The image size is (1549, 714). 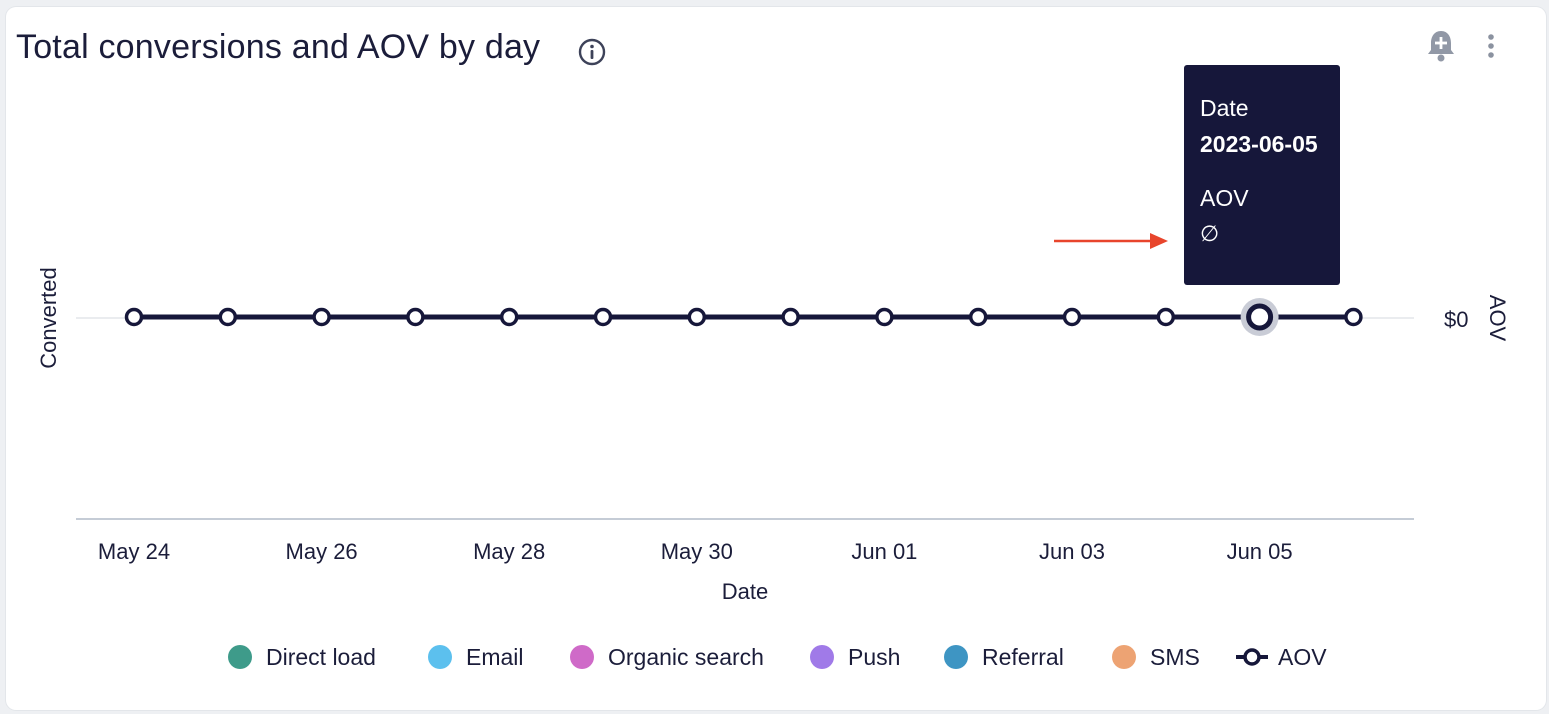 I want to click on legend-item-sms: SMS, so click(x=1156, y=657).